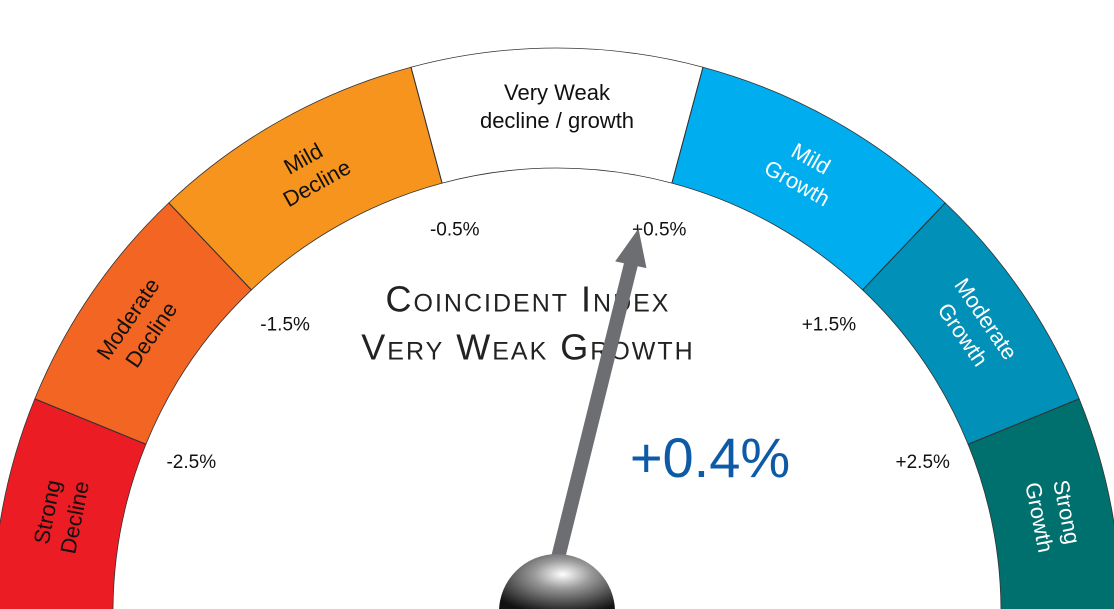  What do you see at coordinates (829, 324) in the screenshot?
I see `tick-label: +1.5%` at bounding box center [829, 324].